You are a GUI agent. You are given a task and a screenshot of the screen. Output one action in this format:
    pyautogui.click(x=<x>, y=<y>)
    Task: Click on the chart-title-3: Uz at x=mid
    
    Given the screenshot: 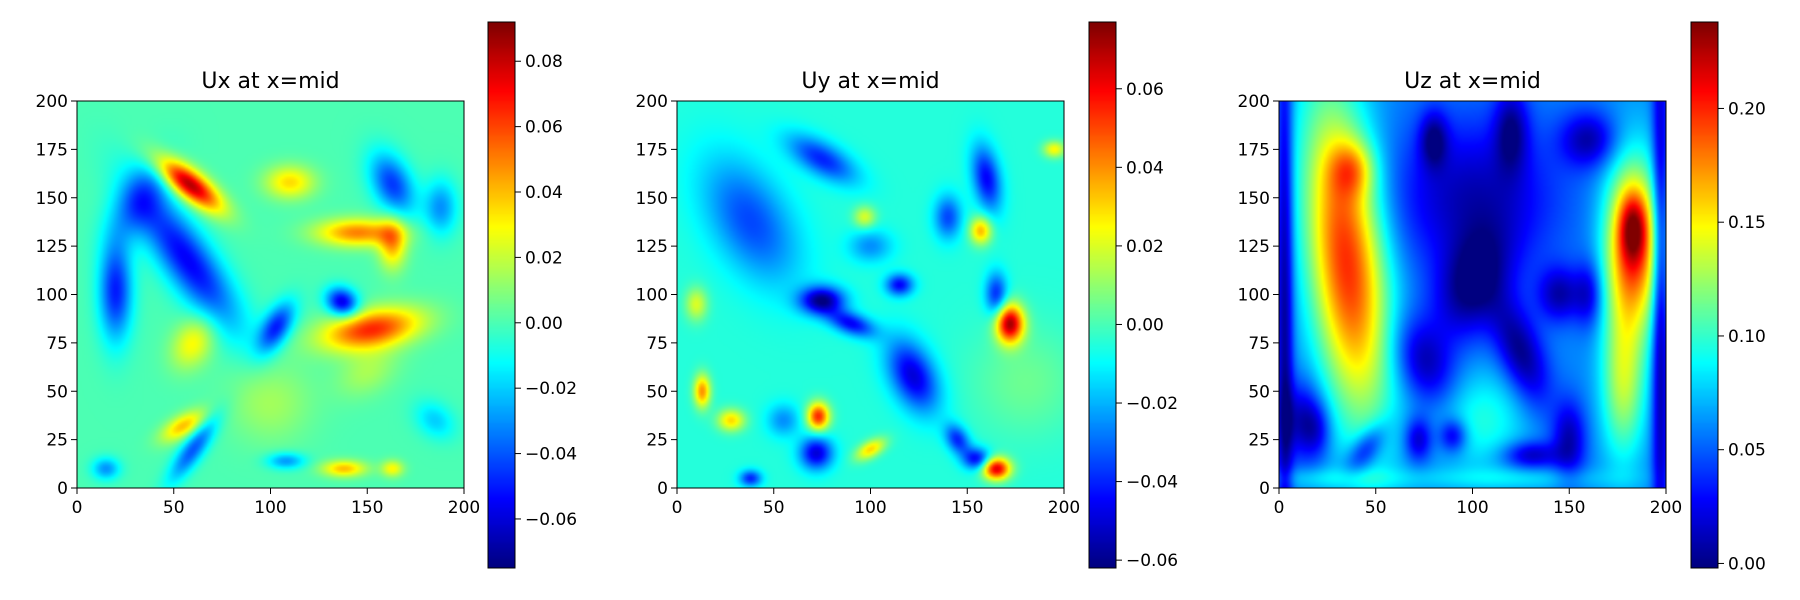 What is the action you would take?
    pyautogui.click(x=1472, y=81)
    